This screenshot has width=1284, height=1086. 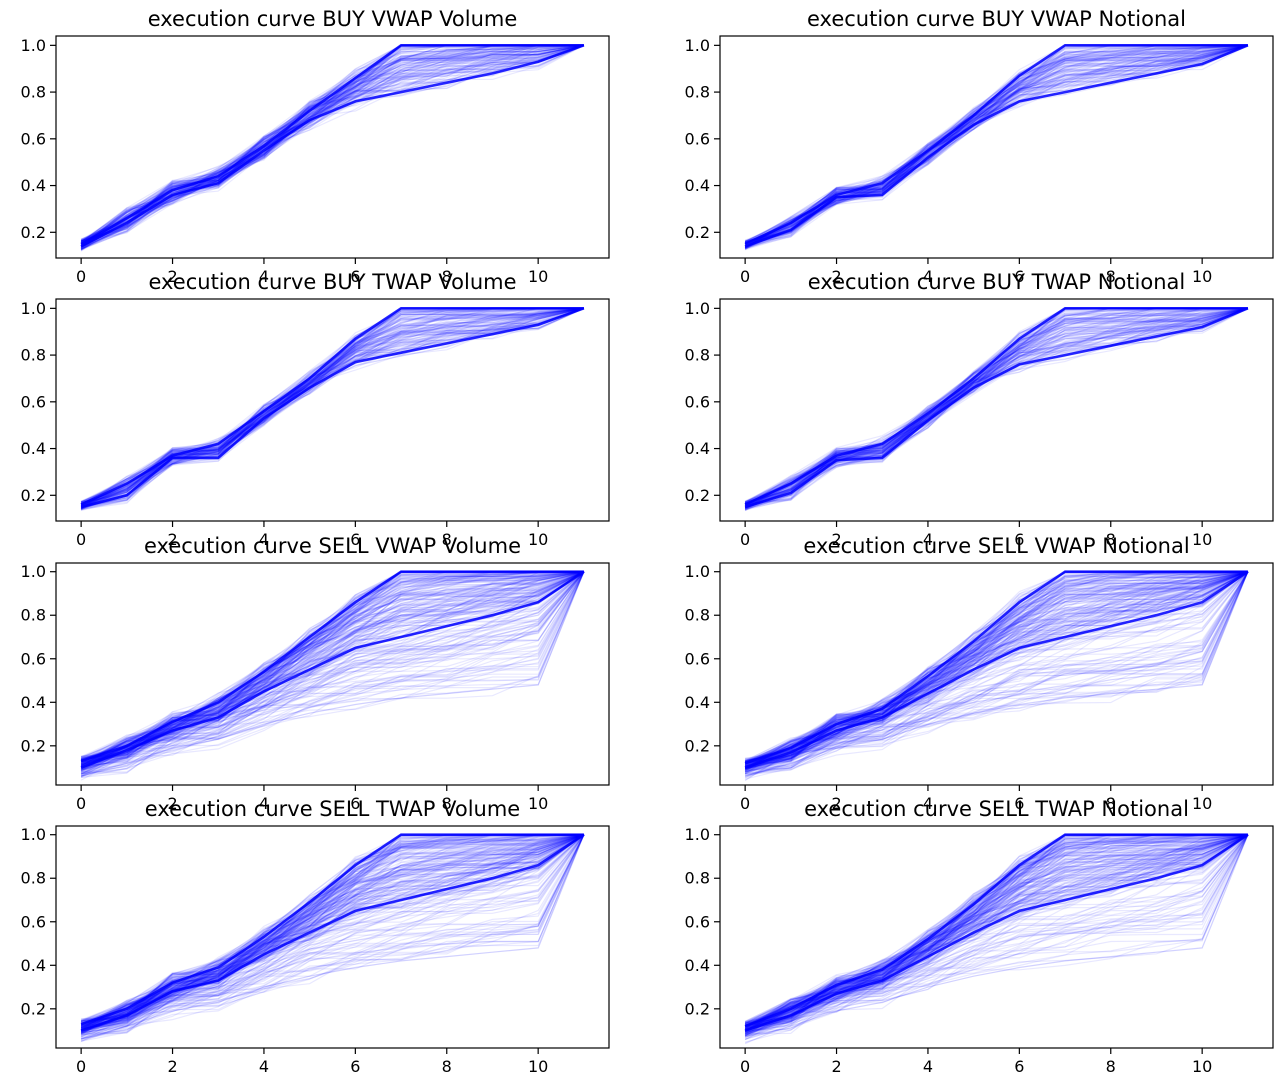 What do you see at coordinates (1019, 1066) in the screenshot?
I see `x-tick-label: 6` at bounding box center [1019, 1066].